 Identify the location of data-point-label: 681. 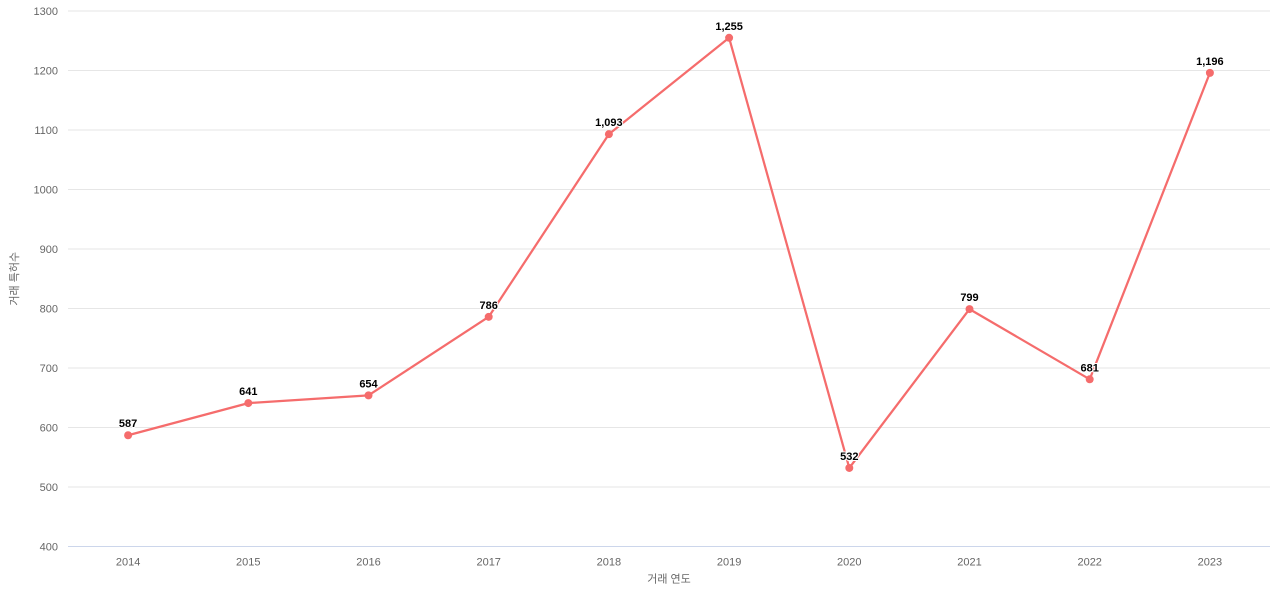
(1090, 368).